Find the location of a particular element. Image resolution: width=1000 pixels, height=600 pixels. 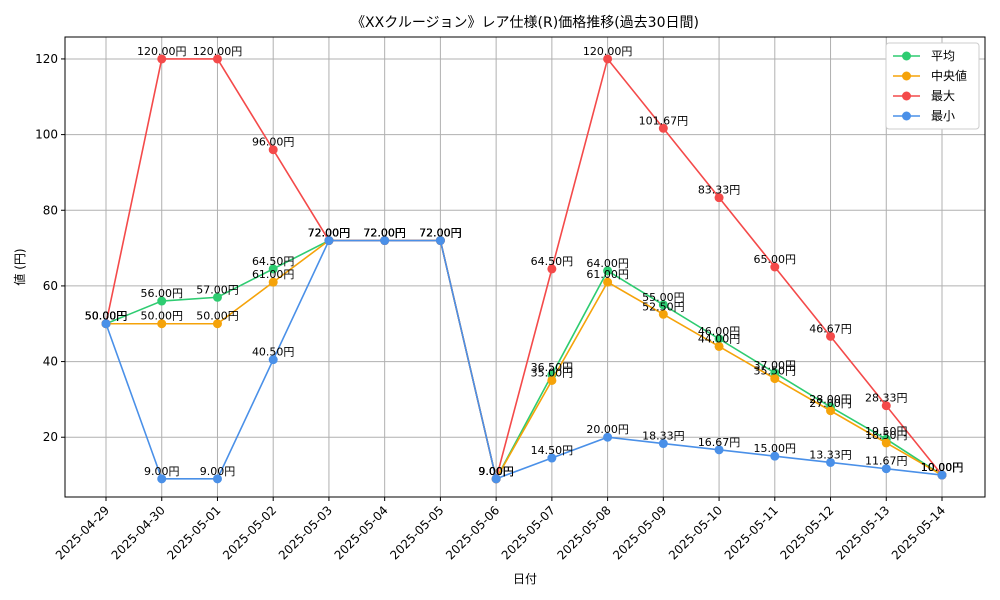

data-label: 46.67円 is located at coordinates (830, 328).